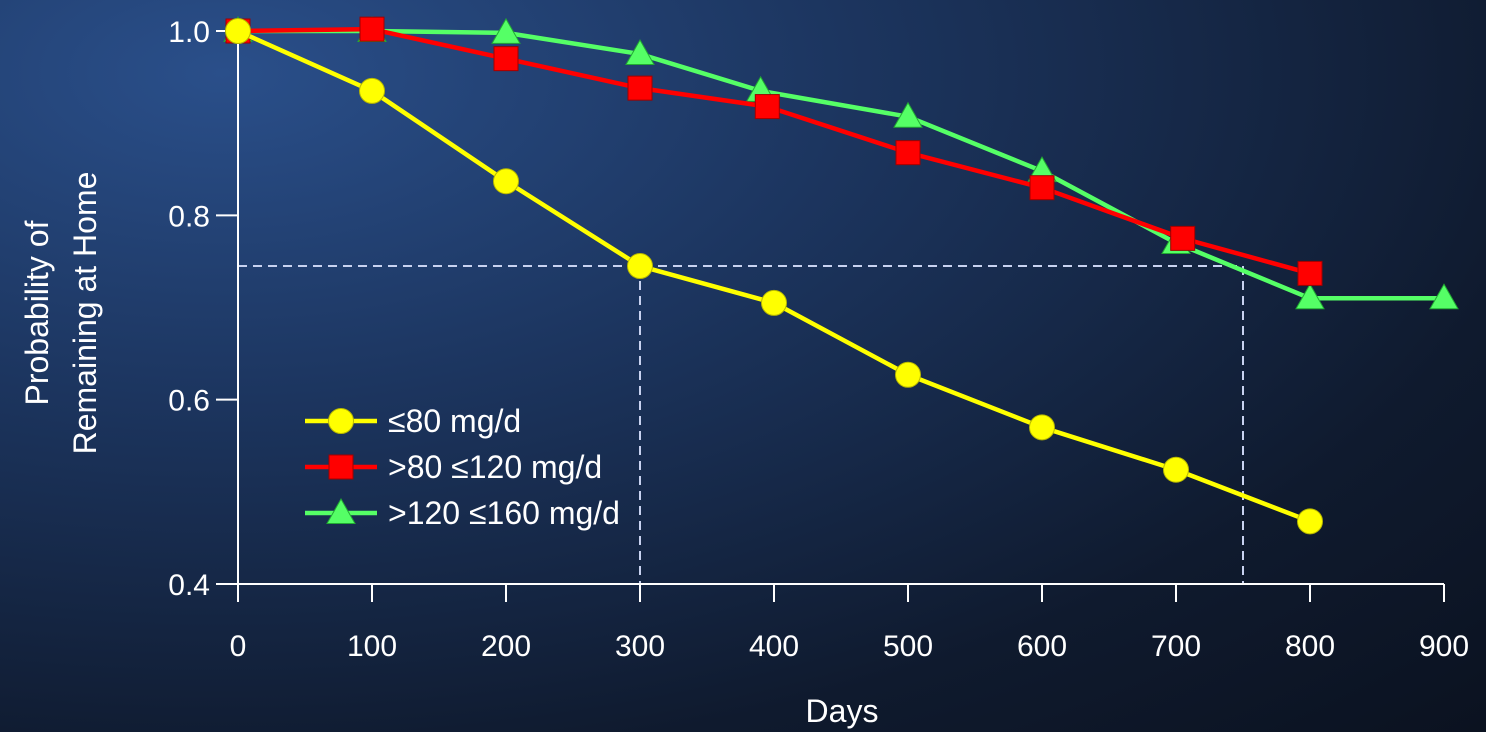 The width and height of the screenshot is (1486, 732). What do you see at coordinates (85, 313) in the screenshot?
I see `y-axis-title-line-2: Remaining at Home` at bounding box center [85, 313].